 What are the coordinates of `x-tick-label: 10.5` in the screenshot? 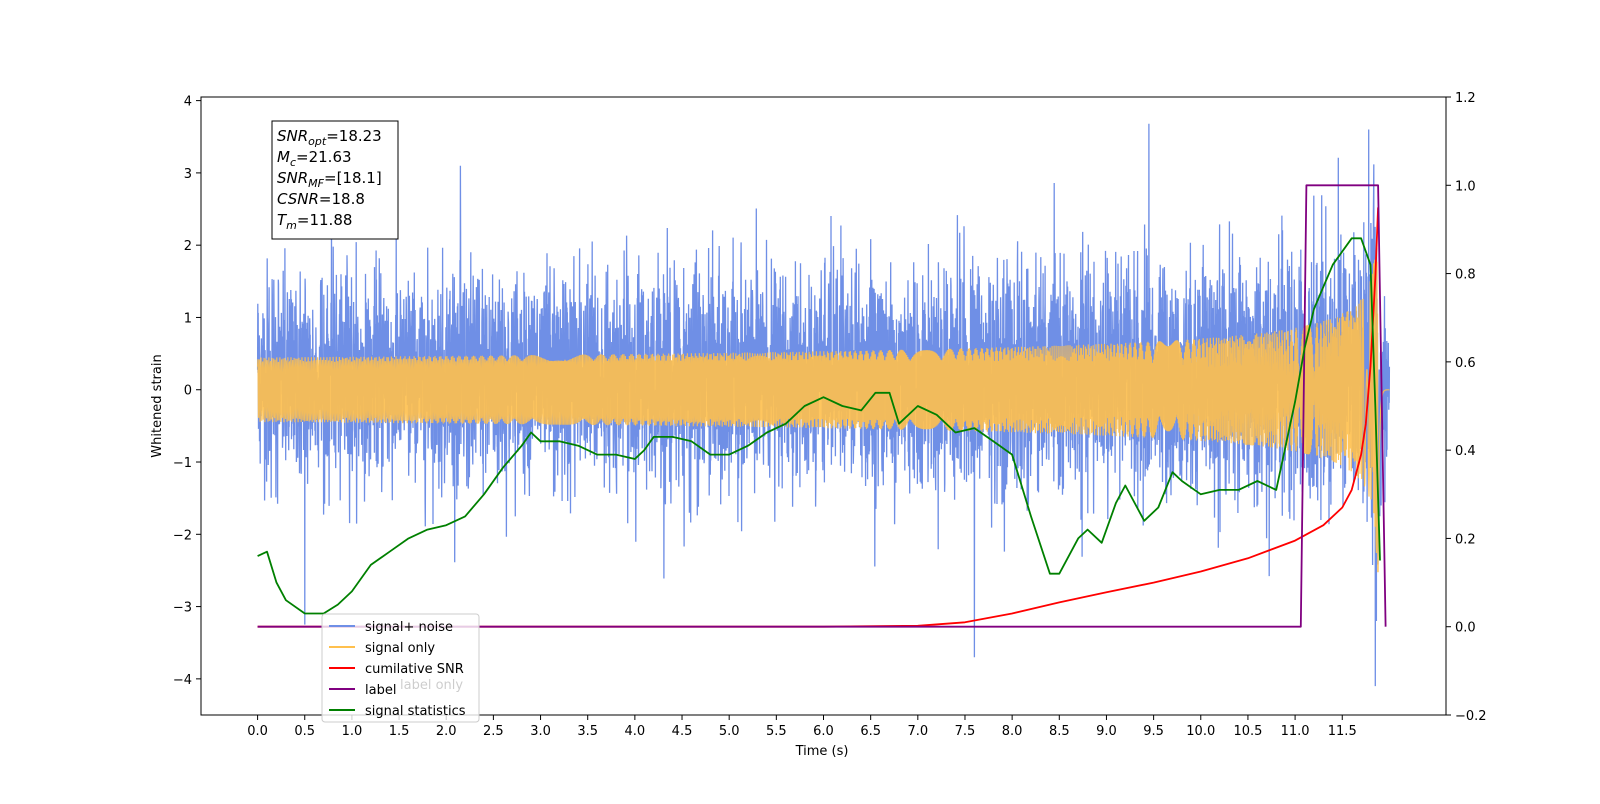 It's located at (1247, 731).